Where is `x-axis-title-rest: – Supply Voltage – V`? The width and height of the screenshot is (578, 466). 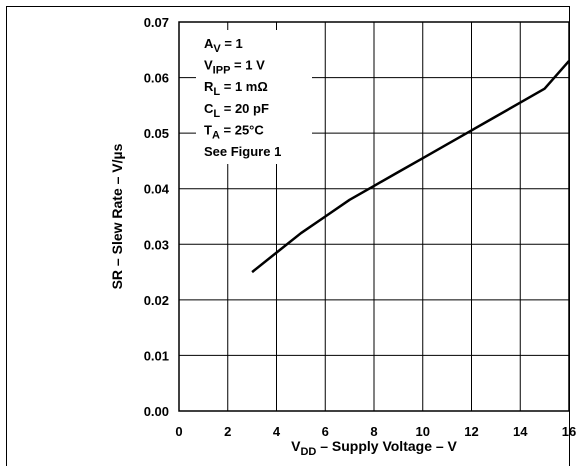 x-axis-title-rest: – Supply Voltage – V is located at coordinates (386, 446).